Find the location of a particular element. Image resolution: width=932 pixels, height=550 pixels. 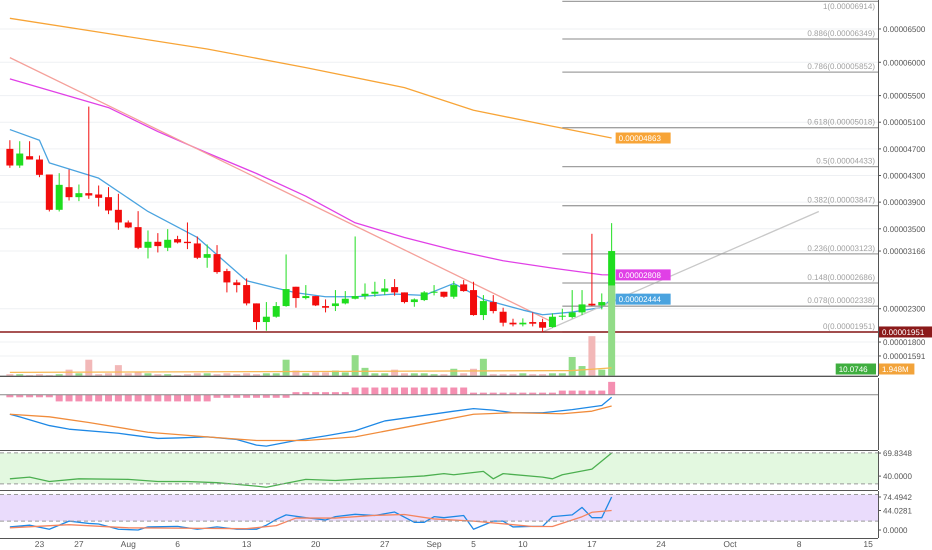

series-label: 1(0.00006914) is located at coordinates (849, 6).